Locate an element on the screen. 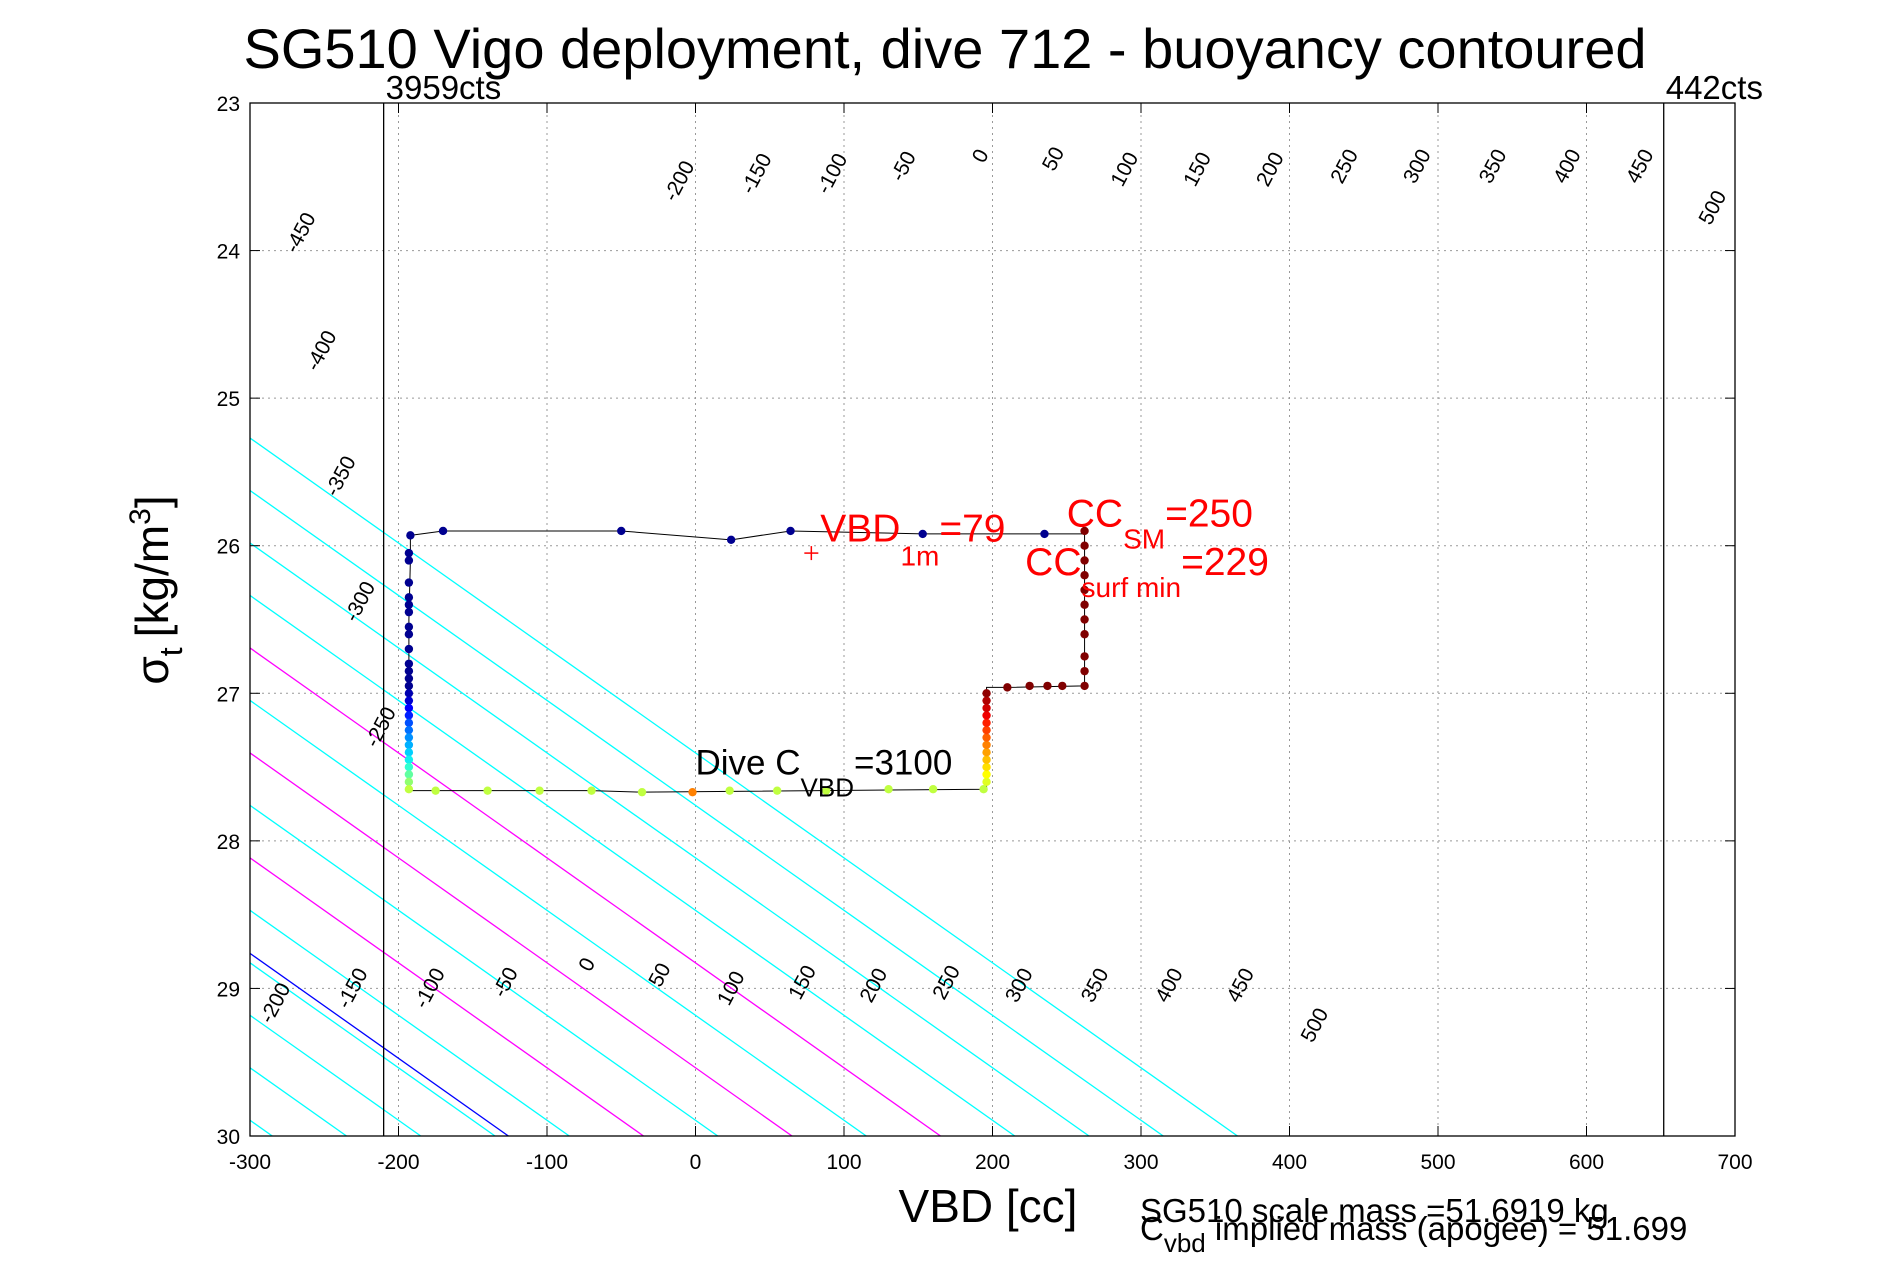 The image size is (1891, 1267). annotation-vbd-1m: VBD1m=79 is located at coordinates (912, 539).